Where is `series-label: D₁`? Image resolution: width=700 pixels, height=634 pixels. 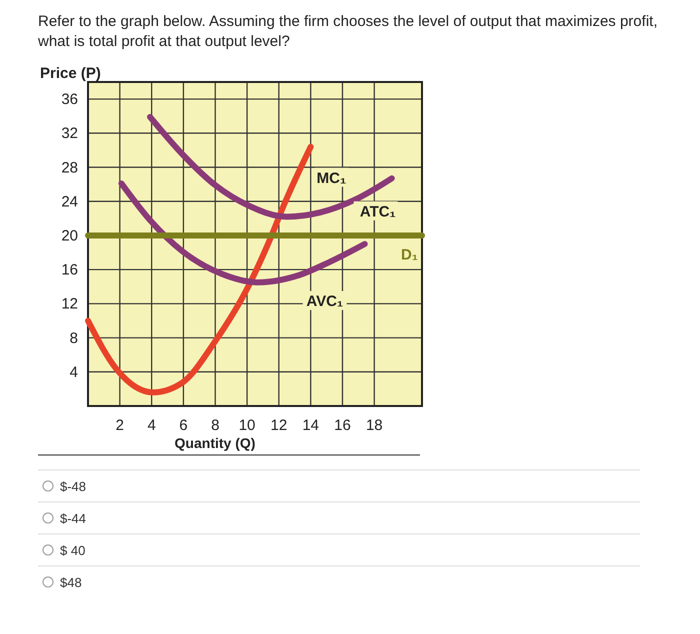 series-label: D₁ is located at coordinates (409, 255).